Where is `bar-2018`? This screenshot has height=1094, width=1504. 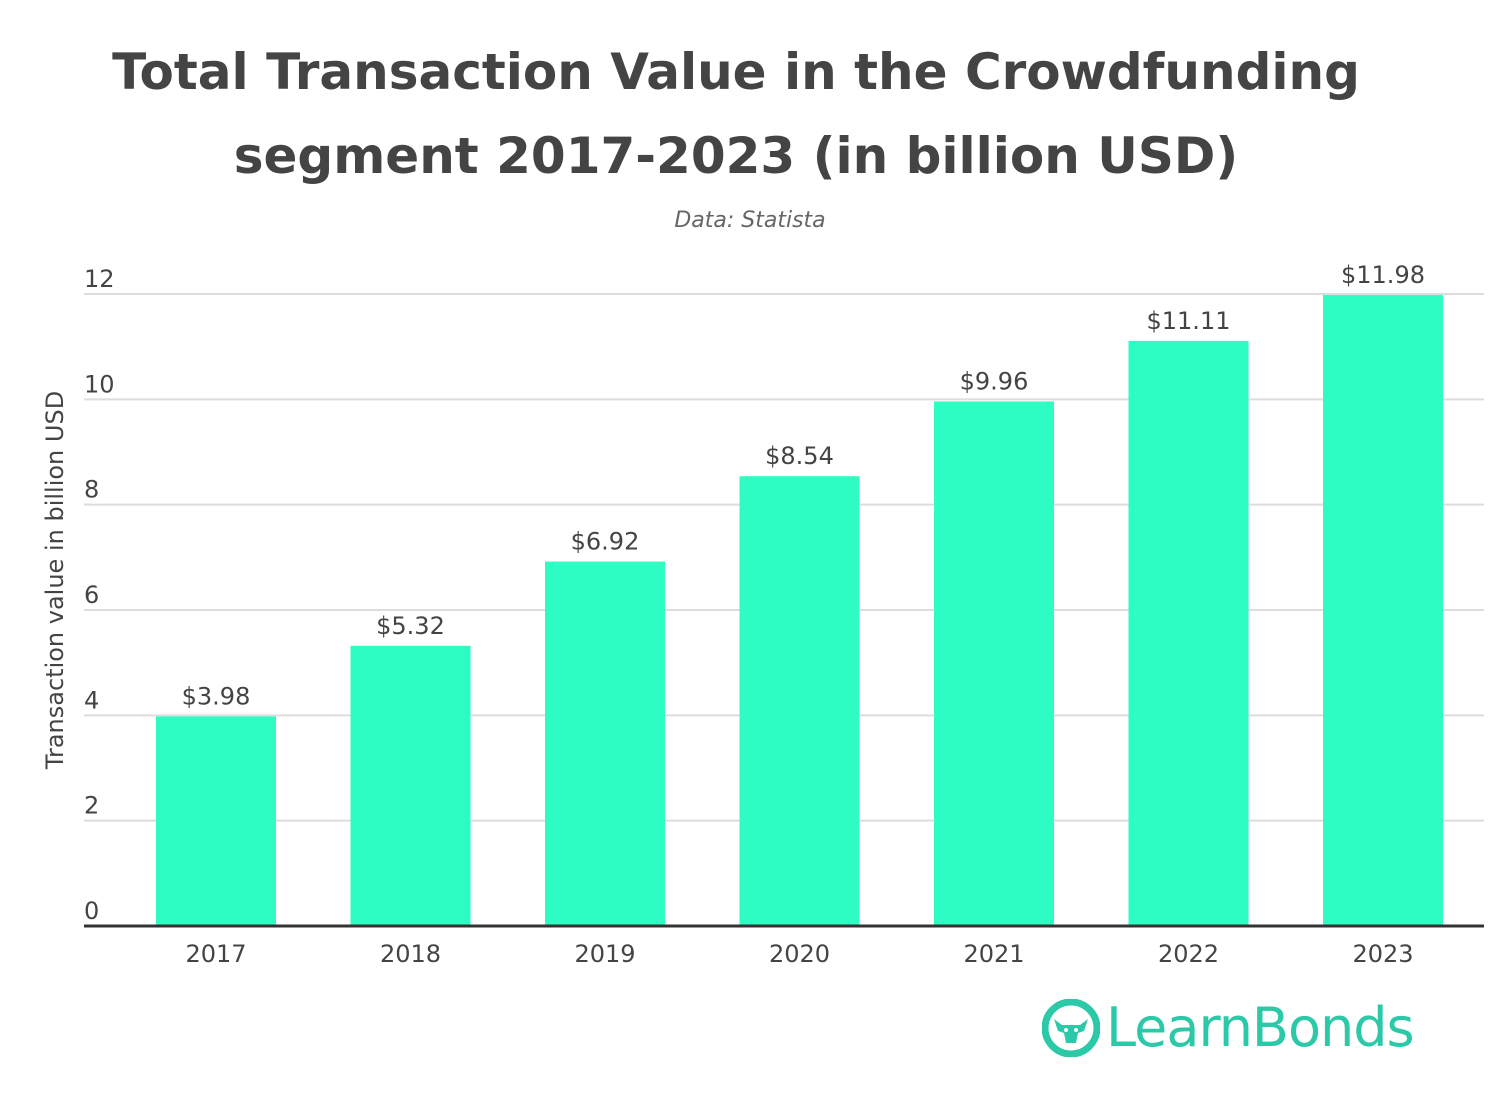 bar-2018 is located at coordinates (410, 785).